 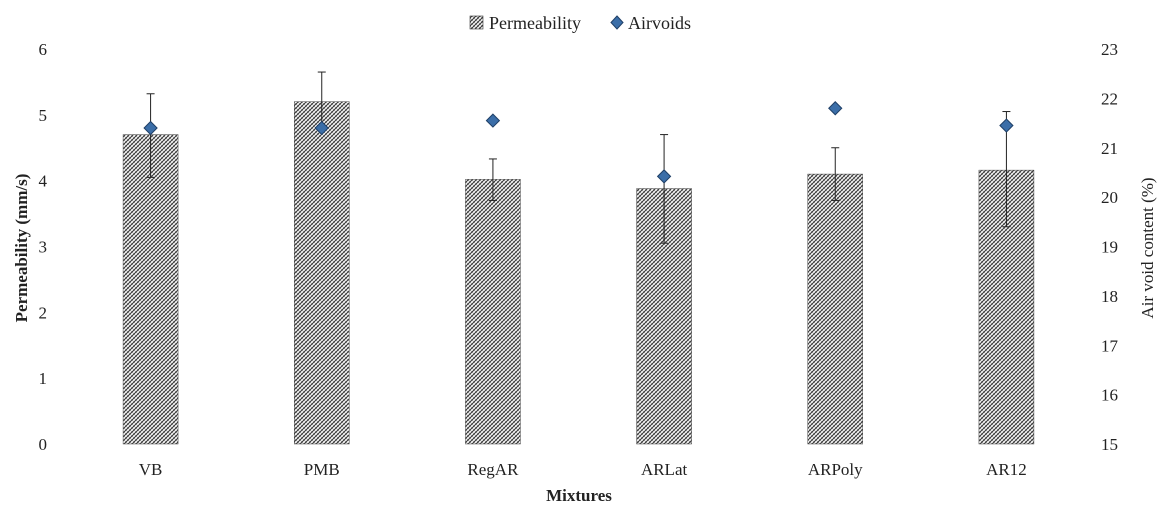 What do you see at coordinates (1109, 395) in the screenshot?
I see `y-right-tick-label: 16` at bounding box center [1109, 395].